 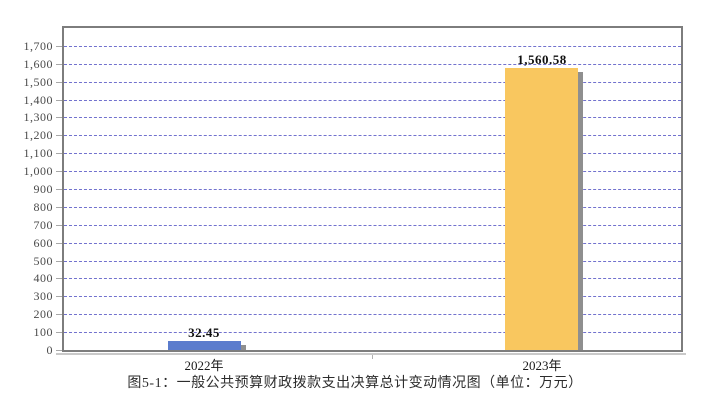 I want to click on y-axis-label: 400, so click(x=43, y=278).